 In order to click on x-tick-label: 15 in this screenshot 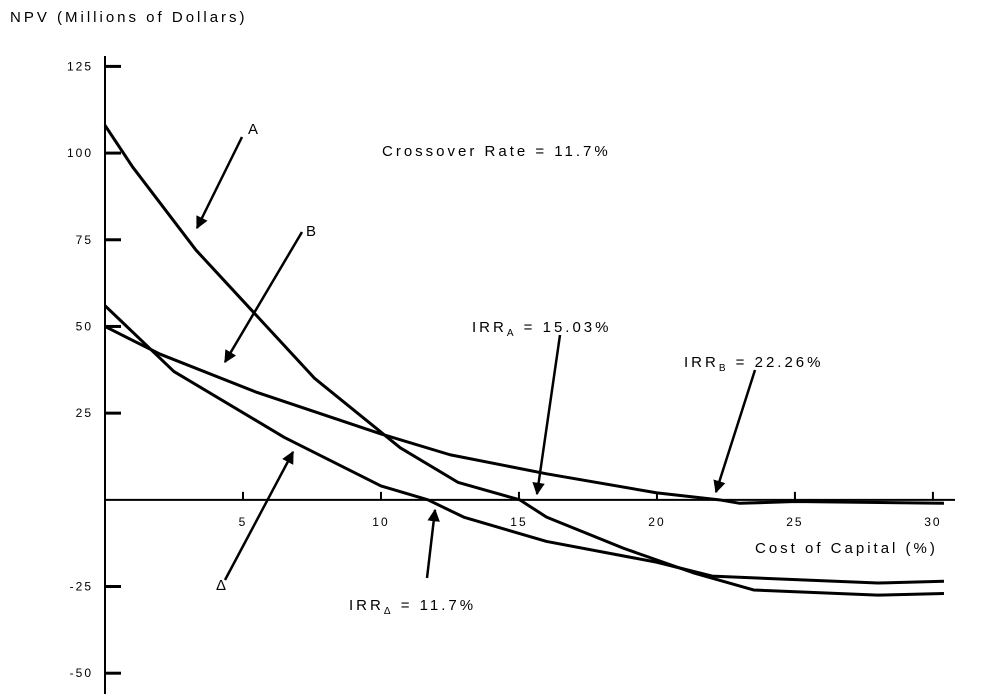, I will do `click(518, 522)`.